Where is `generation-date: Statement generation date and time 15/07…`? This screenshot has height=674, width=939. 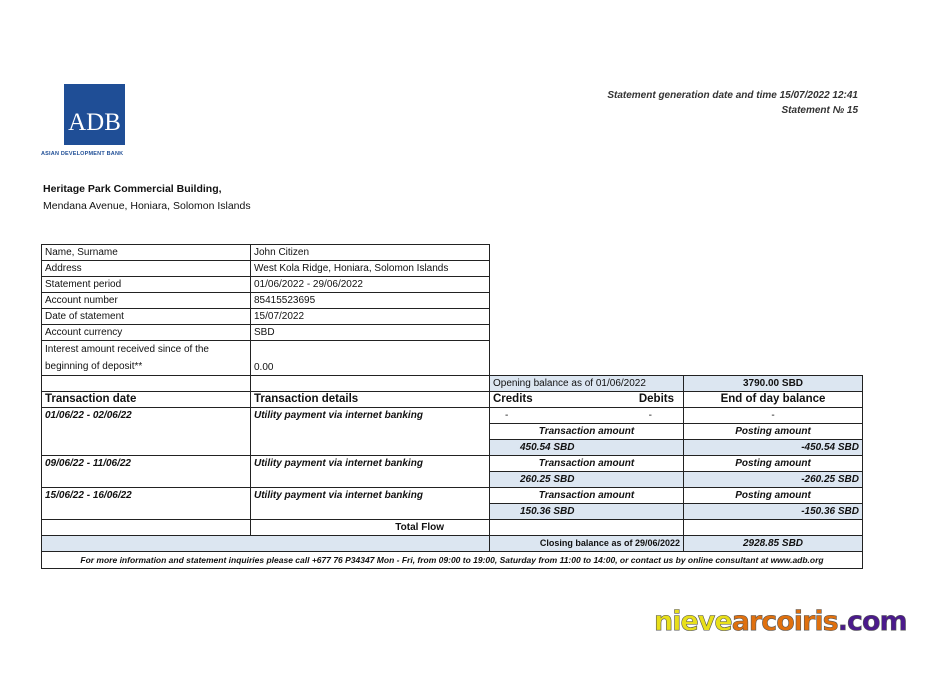
generation-date: Statement generation date and time 15/07… is located at coordinates (732, 95).